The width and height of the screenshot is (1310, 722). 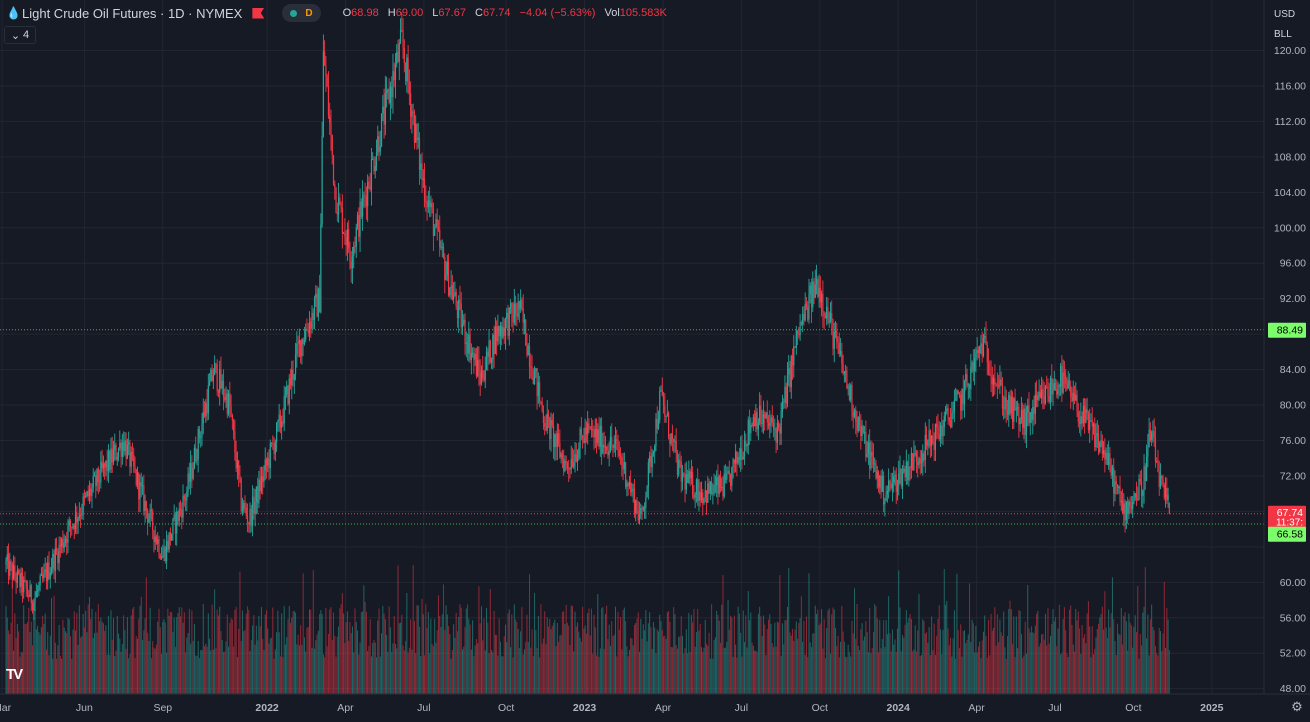 What do you see at coordinates (258, 13) in the screenshot?
I see `flag-icon` at bounding box center [258, 13].